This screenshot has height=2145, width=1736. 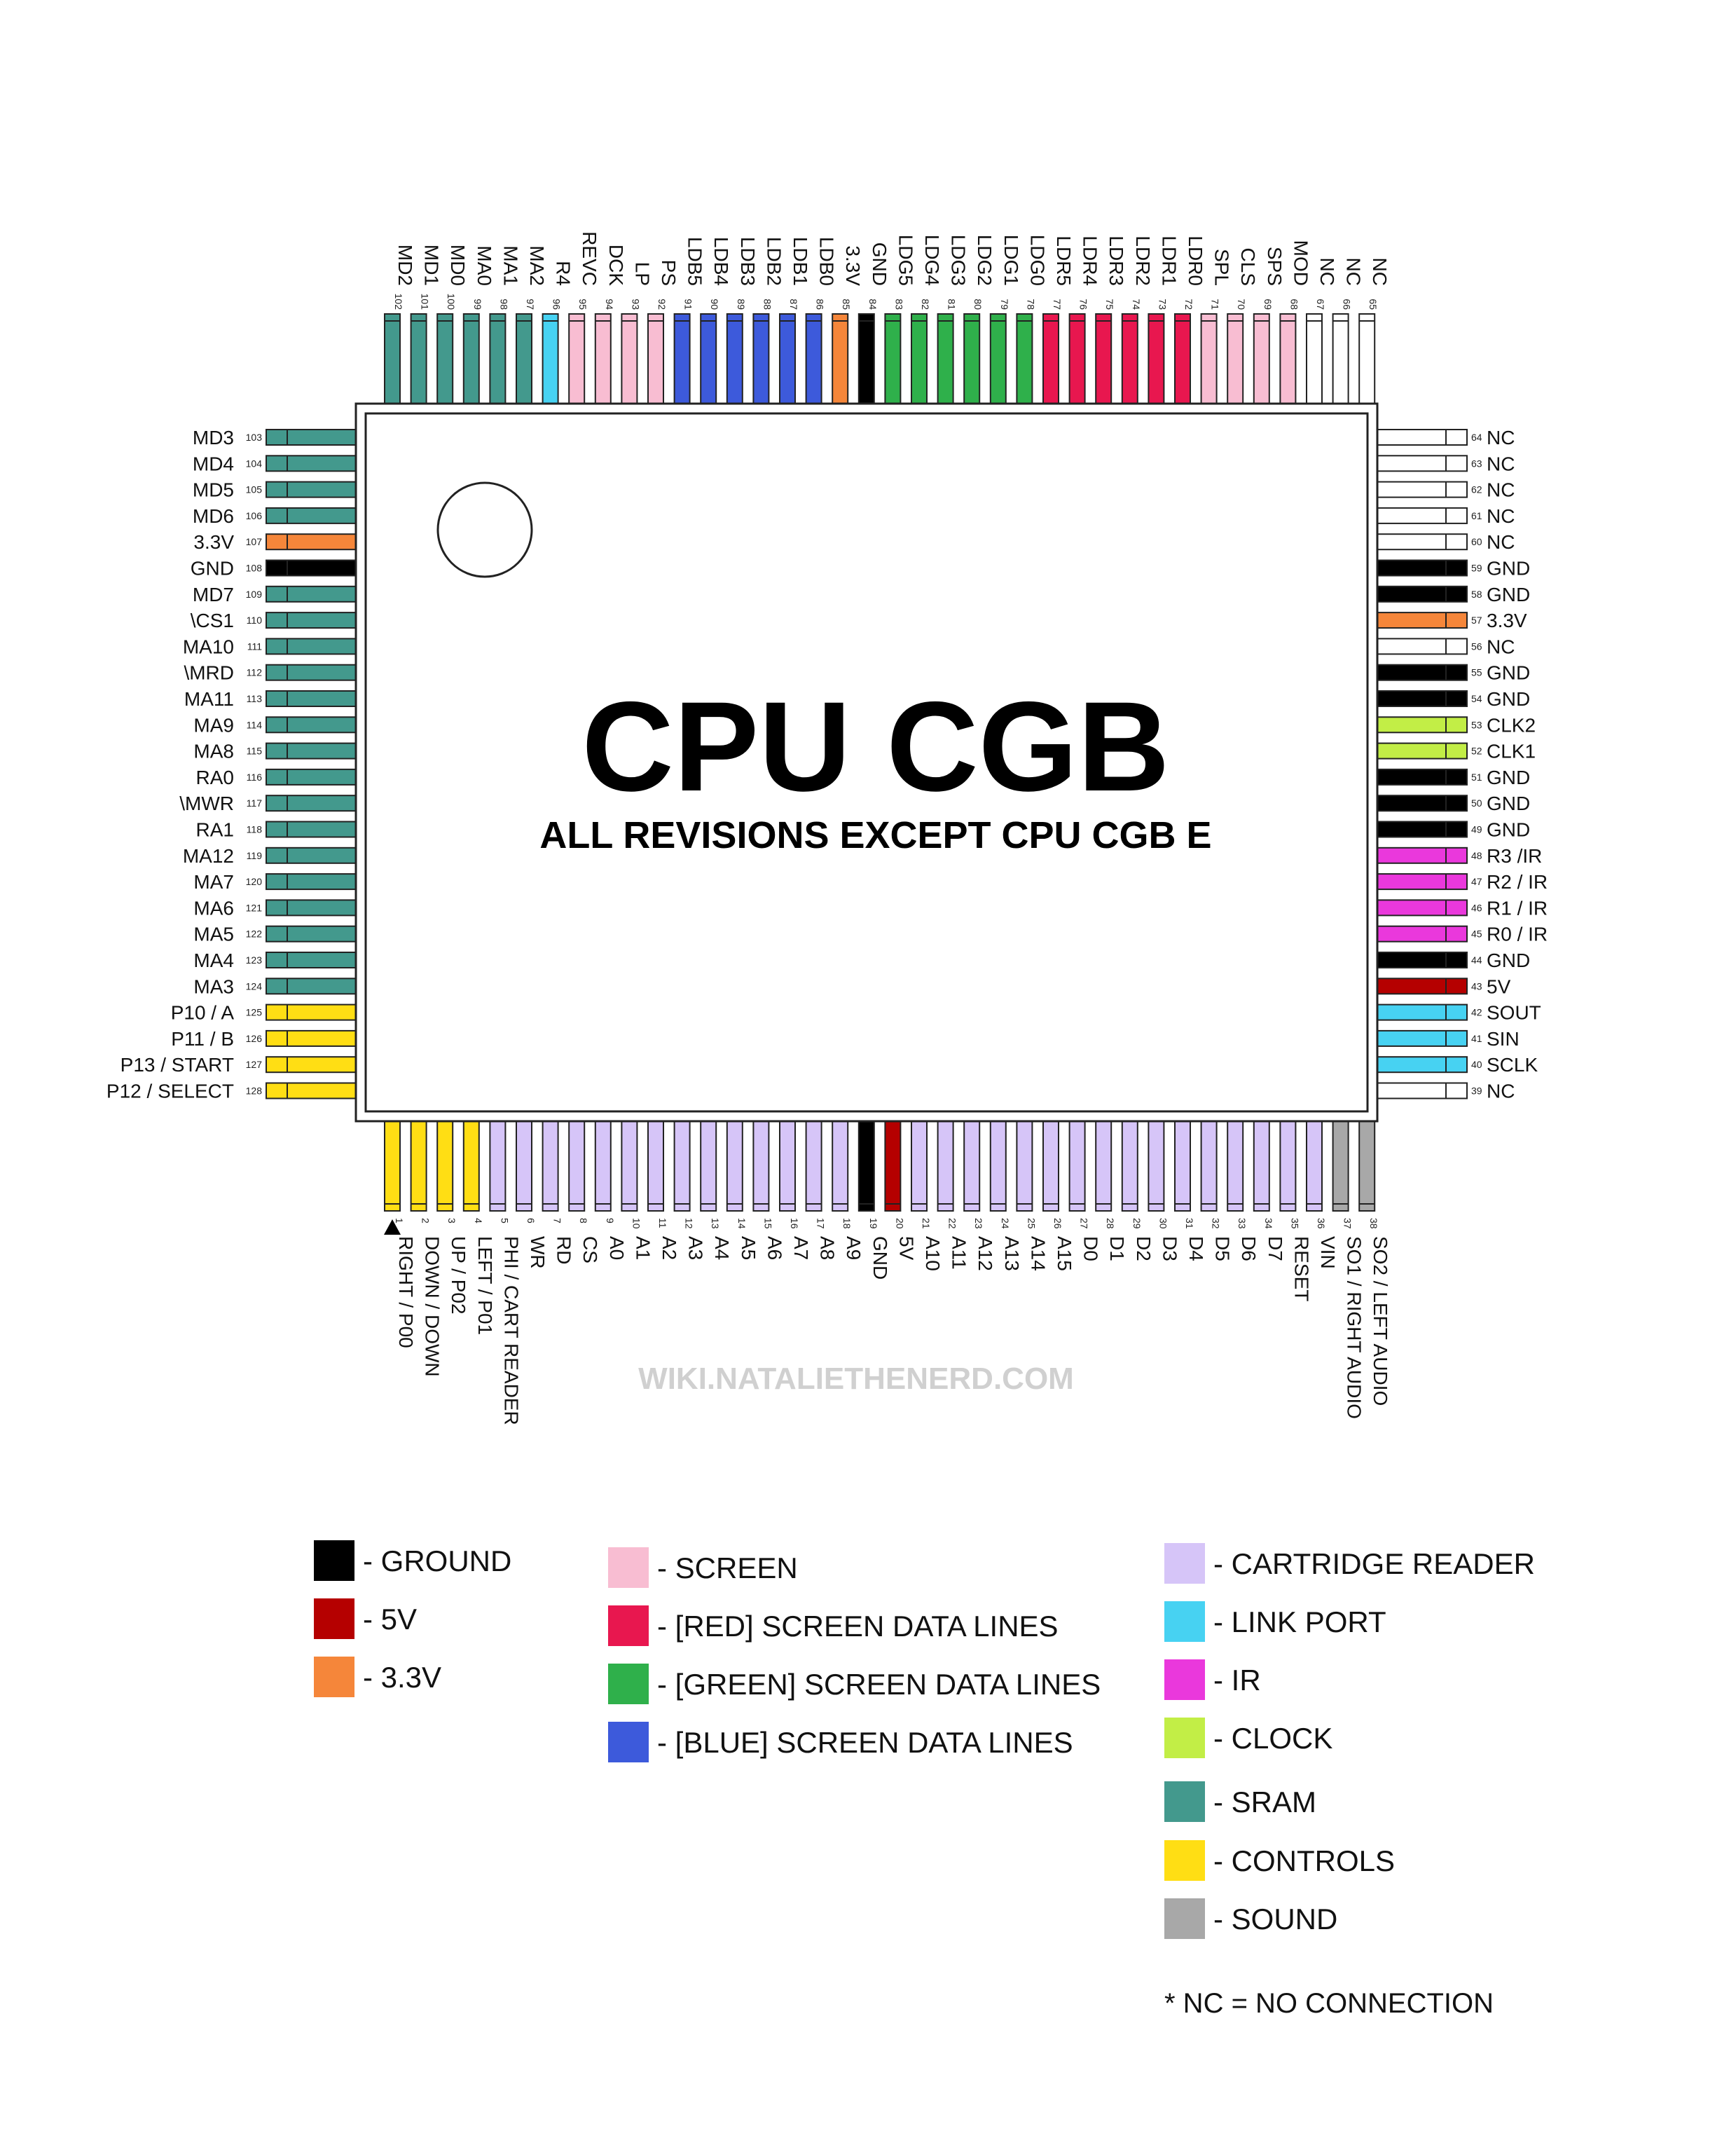 What do you see at coordinates (1304, 1860) in the screenshot?
I see `legend-controls-label: - CONTROLS` at bounding box center [1304, 1860].